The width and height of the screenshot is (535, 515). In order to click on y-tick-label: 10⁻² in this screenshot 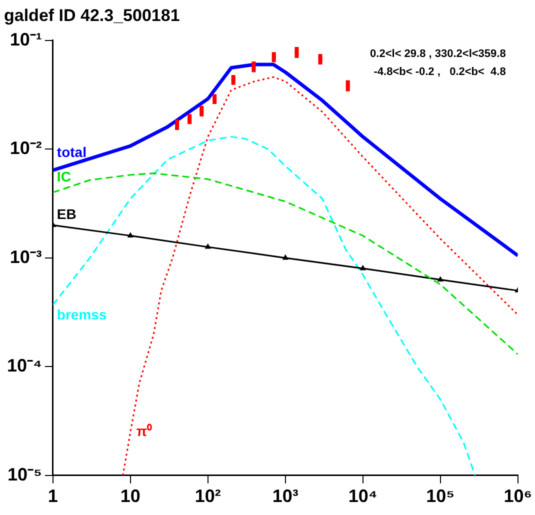, I will do `click(26, 148)`.